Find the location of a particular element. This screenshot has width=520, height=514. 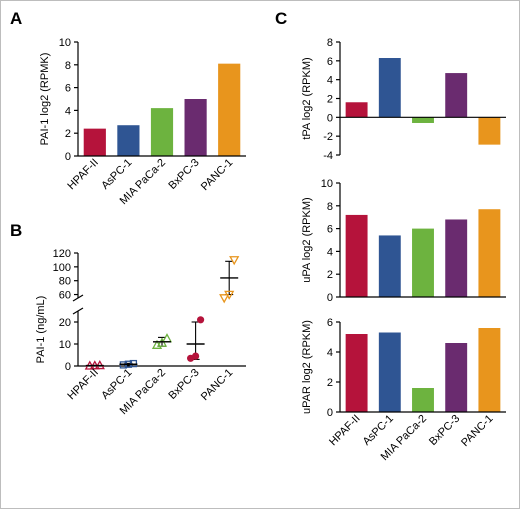

chart-b-category-label-bxpc-3: BxPC-3 is located at coordinates (183, 384).